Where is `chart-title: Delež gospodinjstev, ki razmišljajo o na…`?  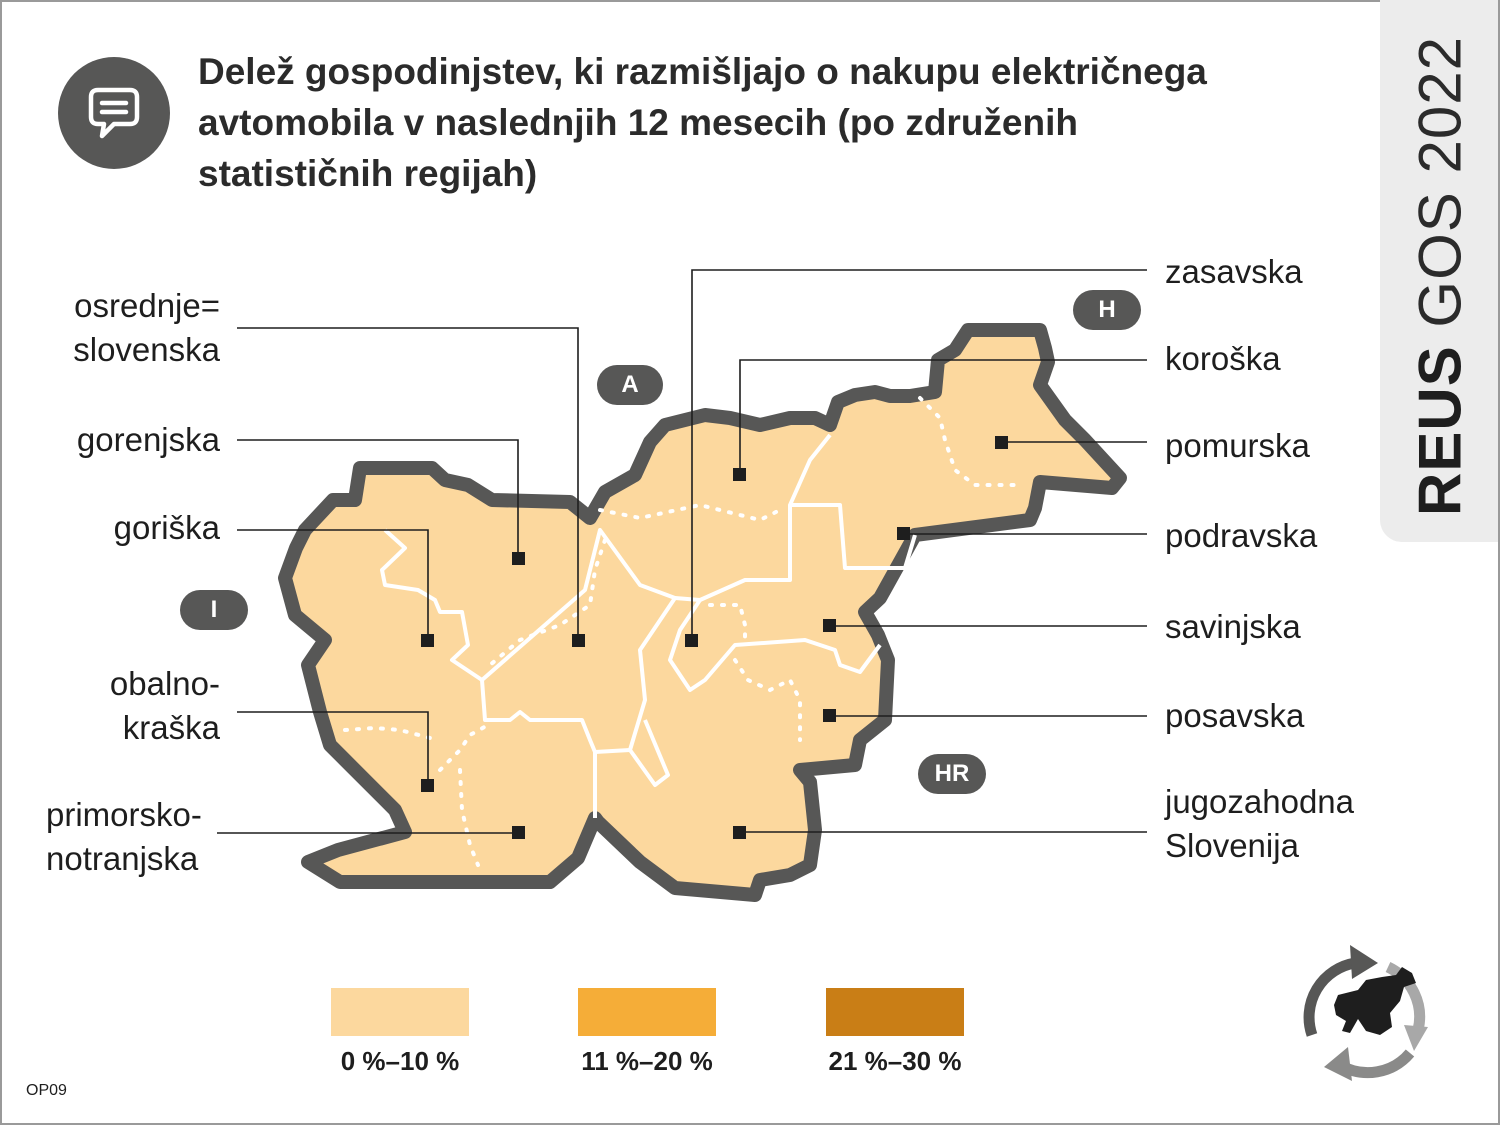 chart-title: Delež gospodinjstev, ki razmišljajo o na… is located at coordinates (758, 122).